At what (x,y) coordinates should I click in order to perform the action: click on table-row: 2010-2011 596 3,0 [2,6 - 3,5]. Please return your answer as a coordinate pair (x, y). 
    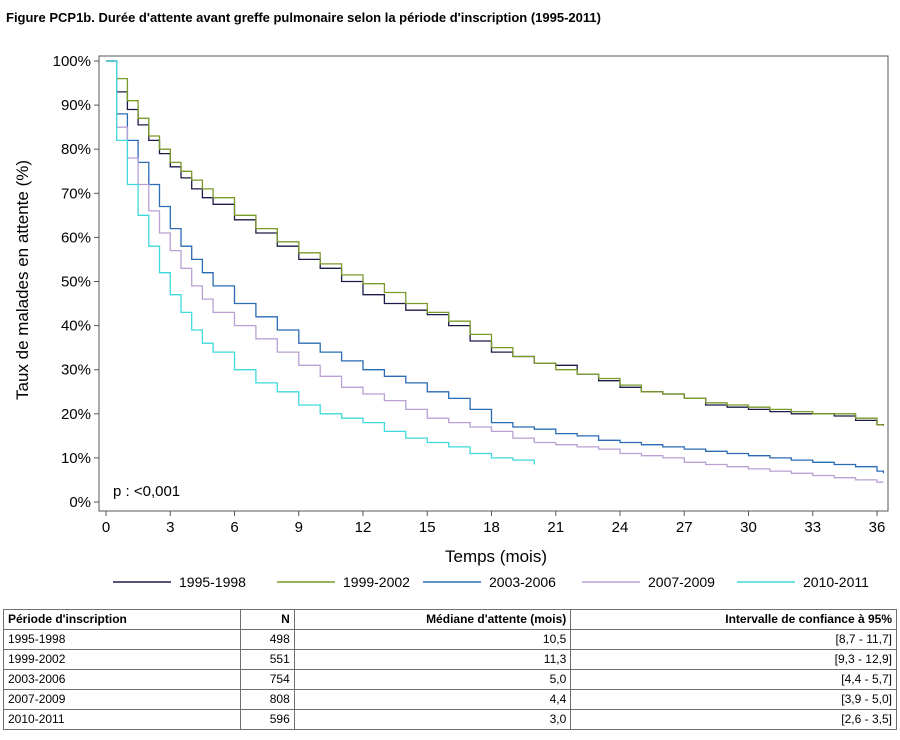
    Looking at the image, I should click on (450, 719).